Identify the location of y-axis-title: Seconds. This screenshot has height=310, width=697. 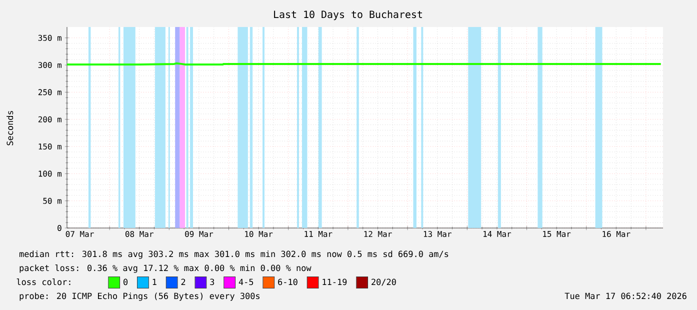
(10, 128).